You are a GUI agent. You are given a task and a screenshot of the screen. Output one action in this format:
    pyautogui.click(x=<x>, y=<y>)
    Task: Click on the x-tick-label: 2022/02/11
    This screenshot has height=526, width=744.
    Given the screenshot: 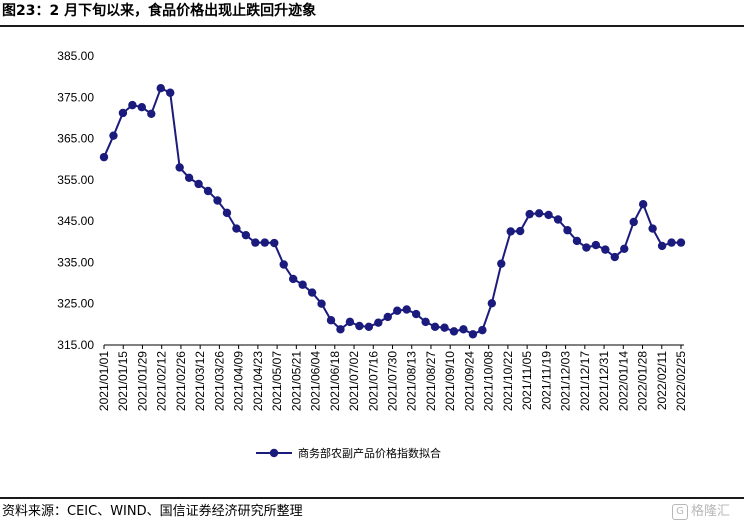 What is the action you would take?
    pyautogui.click(x=662, y=380)
    